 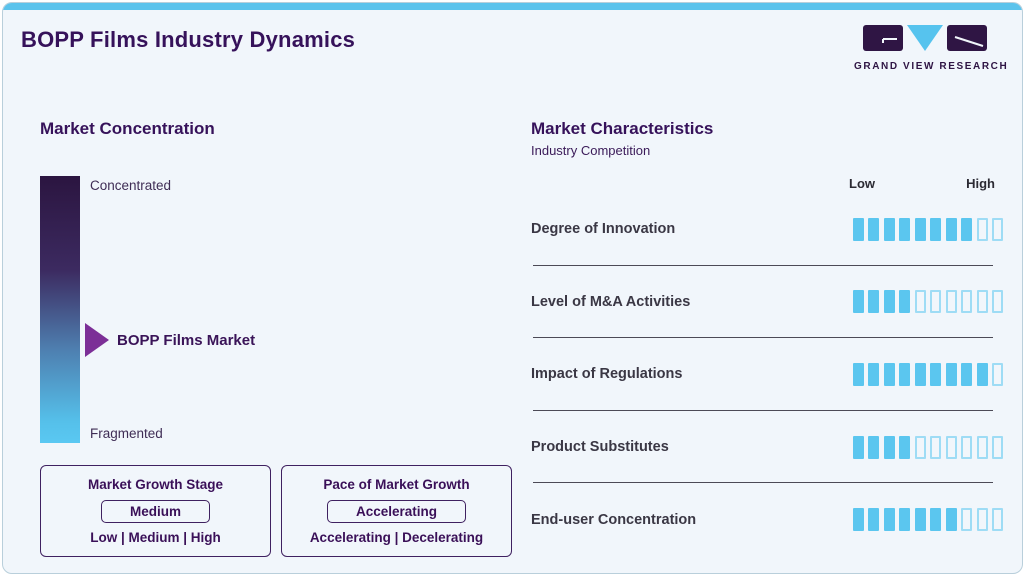 I want to click on growth-stage-options: Low | Medium | High, so click(x=155, y=537).